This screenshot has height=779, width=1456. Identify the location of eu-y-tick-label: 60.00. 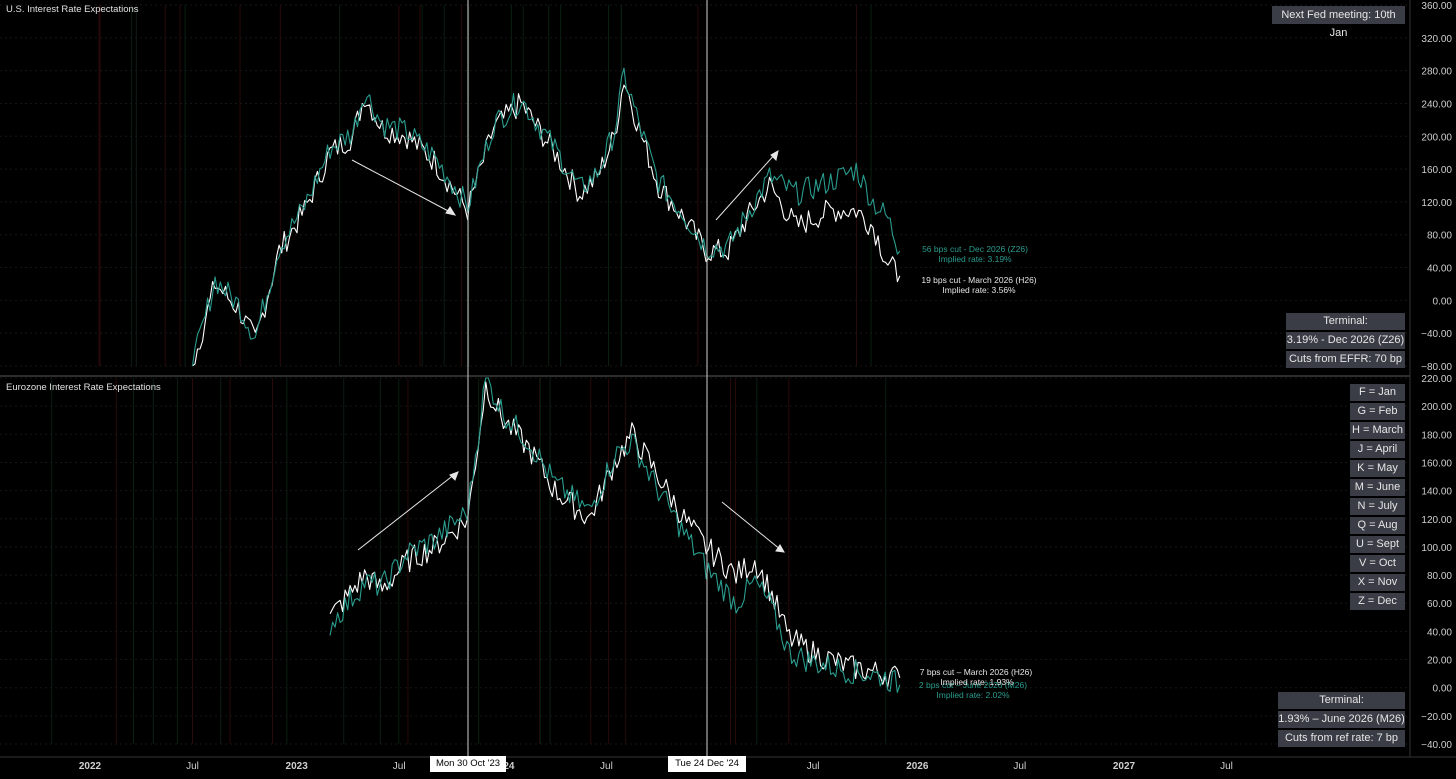
(1439, 604).